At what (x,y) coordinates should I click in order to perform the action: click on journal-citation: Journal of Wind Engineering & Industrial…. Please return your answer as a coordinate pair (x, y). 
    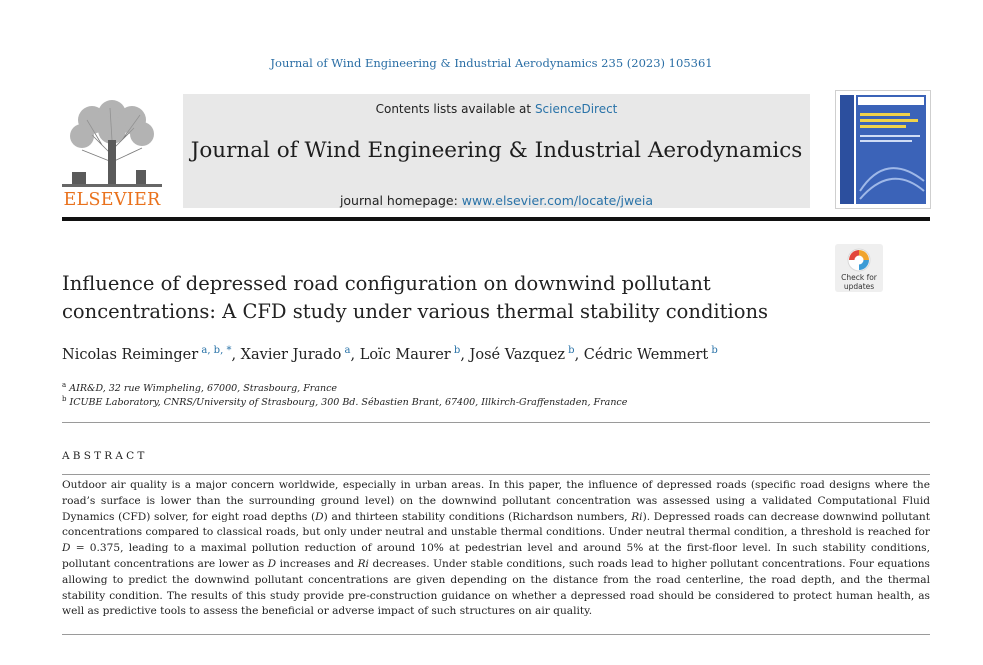
    Looking at the image, I should click on (491, 63).